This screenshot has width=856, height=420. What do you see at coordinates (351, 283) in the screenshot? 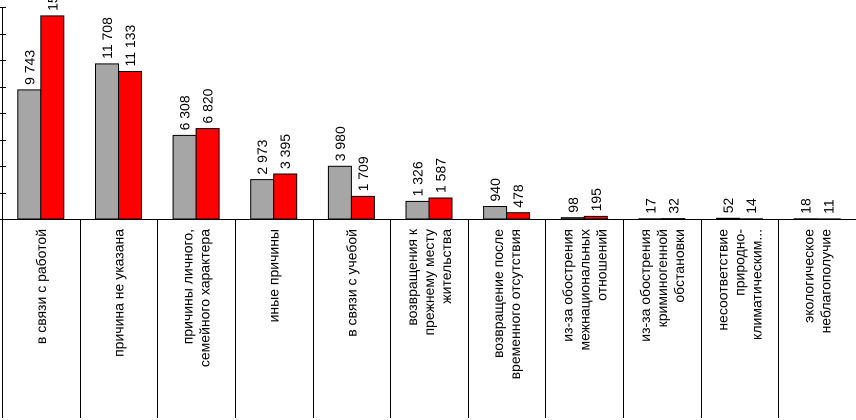
I see `category-label: в связи с учебой` at bounding box center [351, 283].